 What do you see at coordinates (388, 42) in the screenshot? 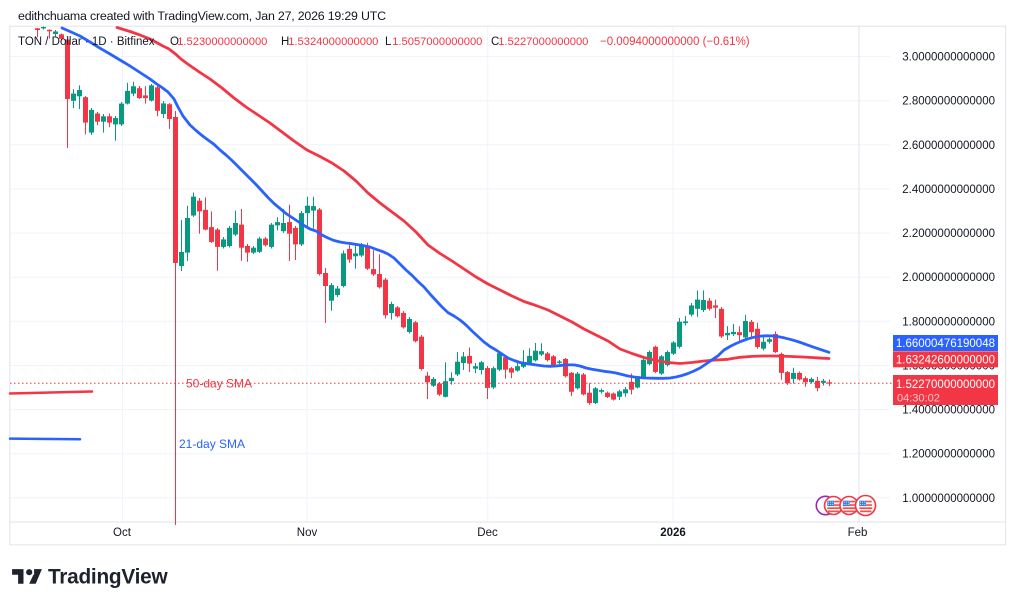
I see `svg-text: L` at bounding box center [388, 42].